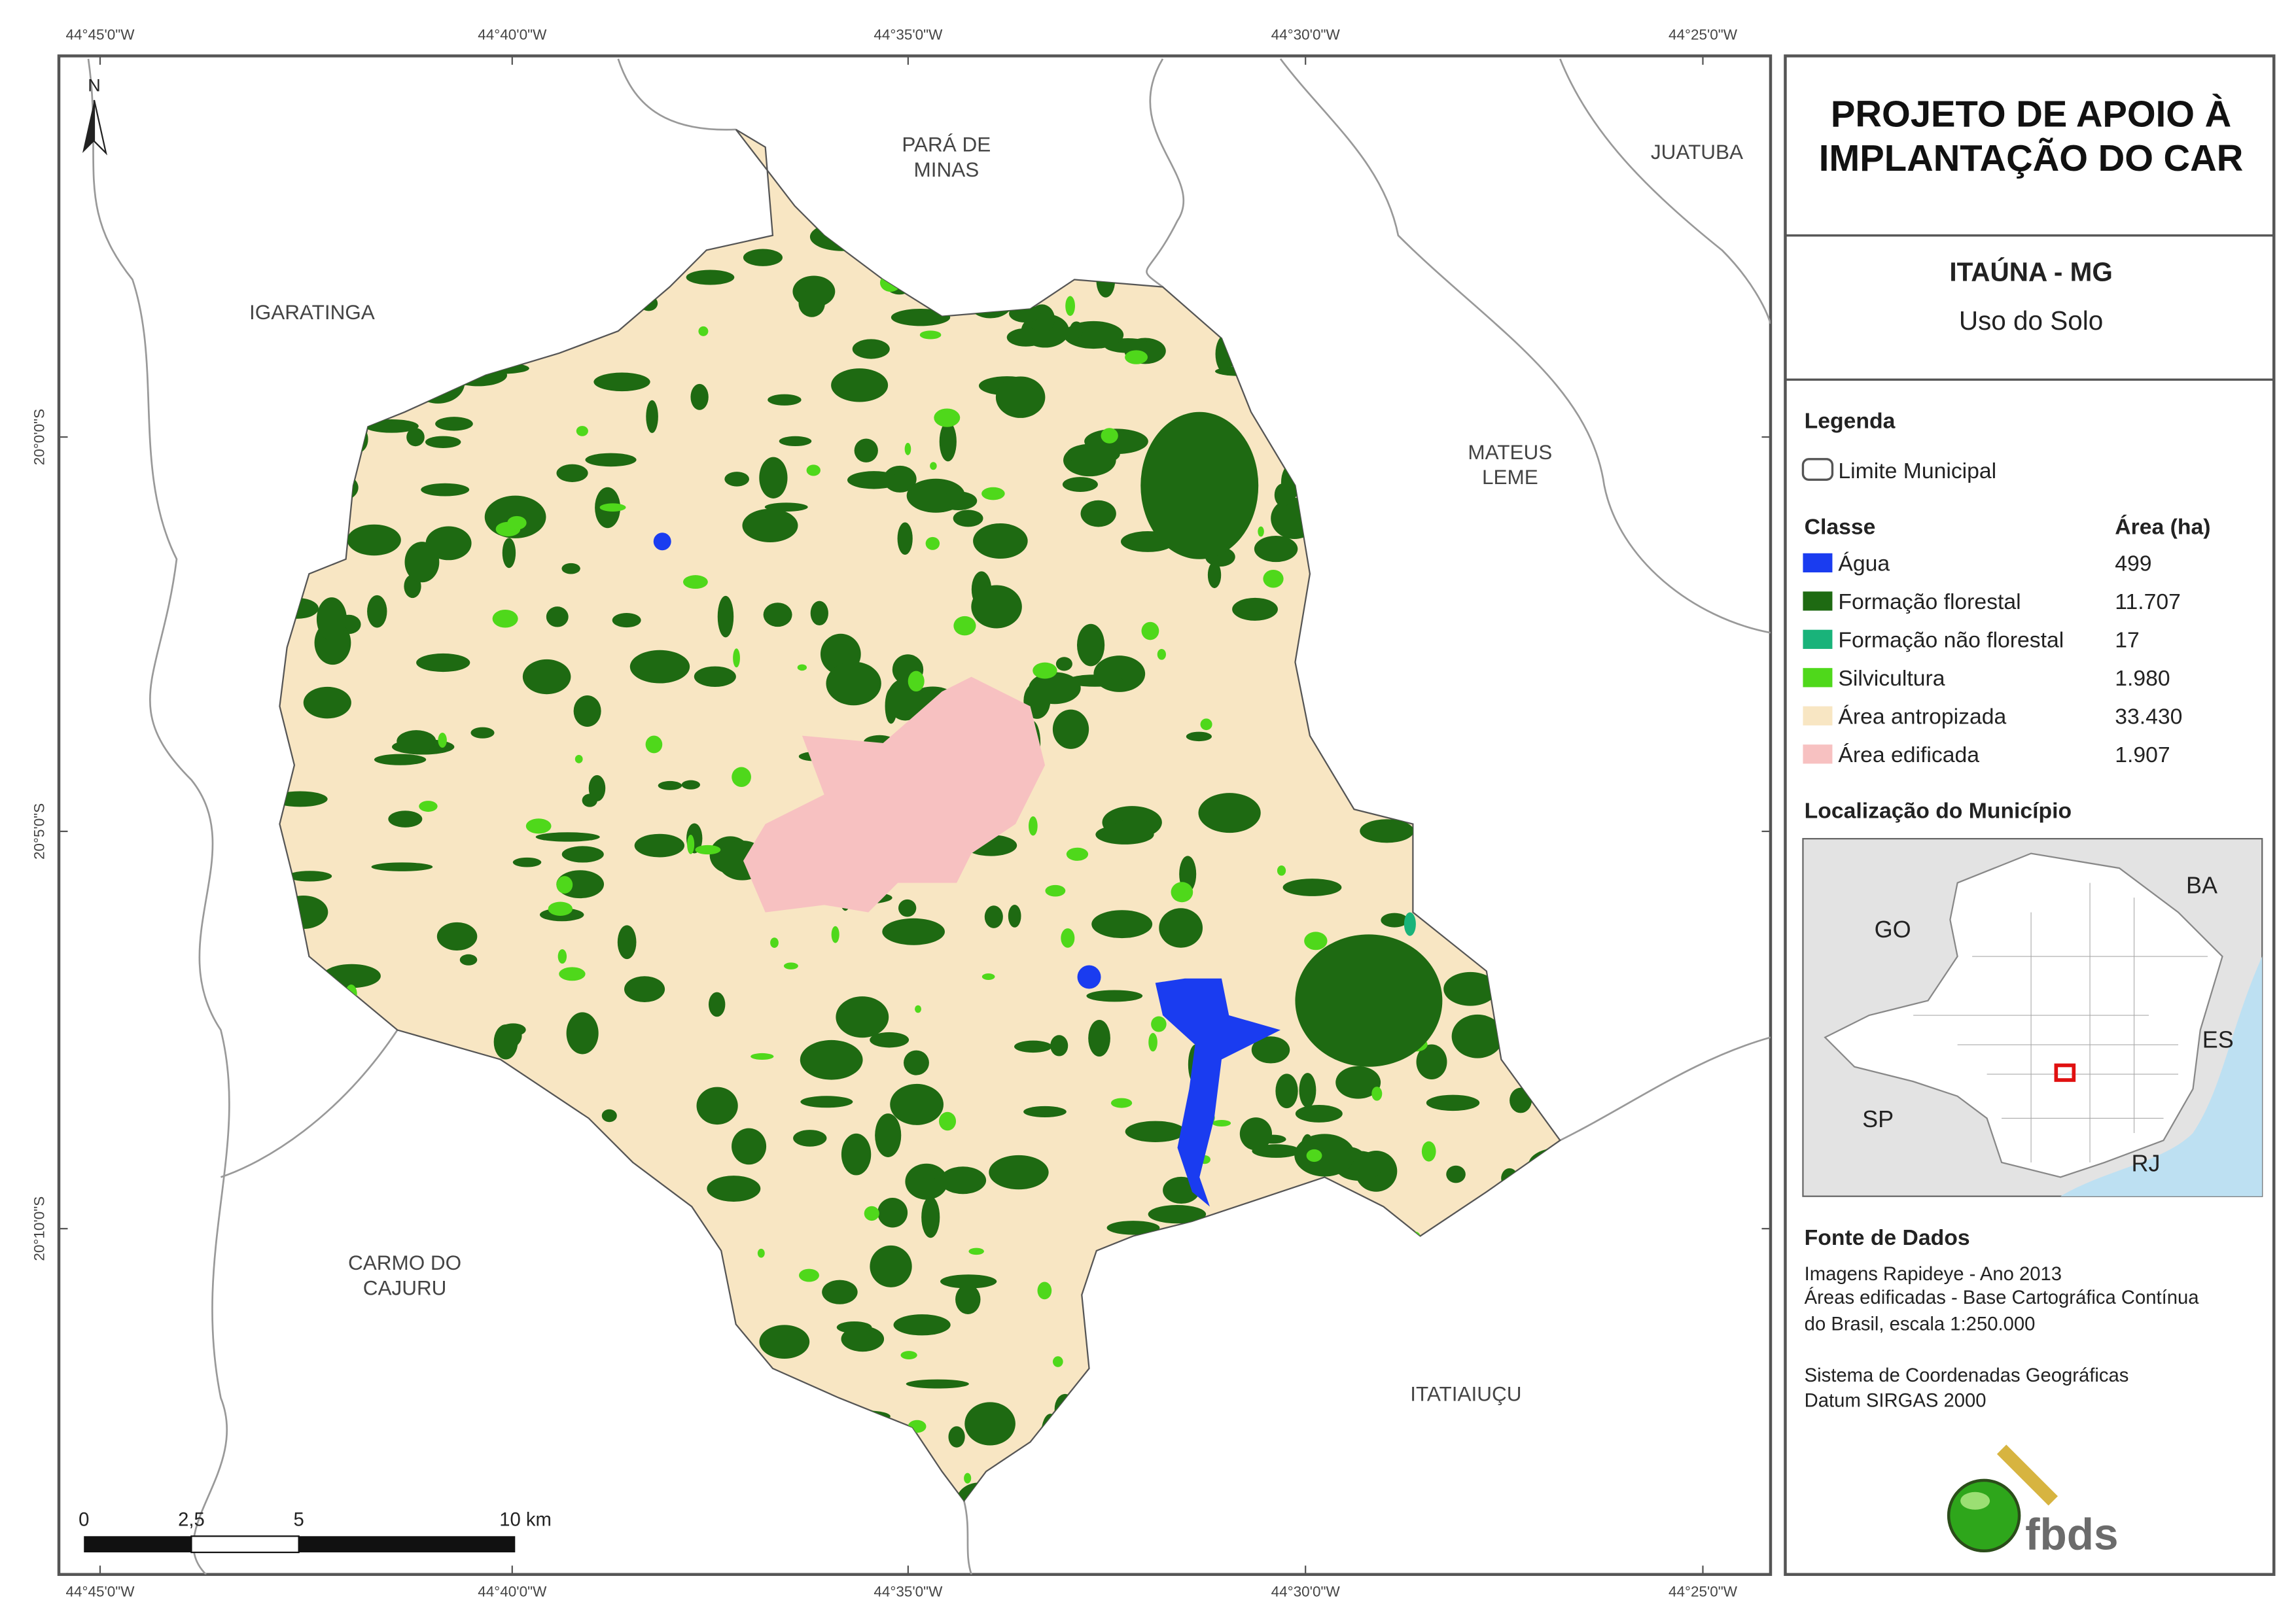  I want to click on place-name: CAJURU, so click(405, 1288).